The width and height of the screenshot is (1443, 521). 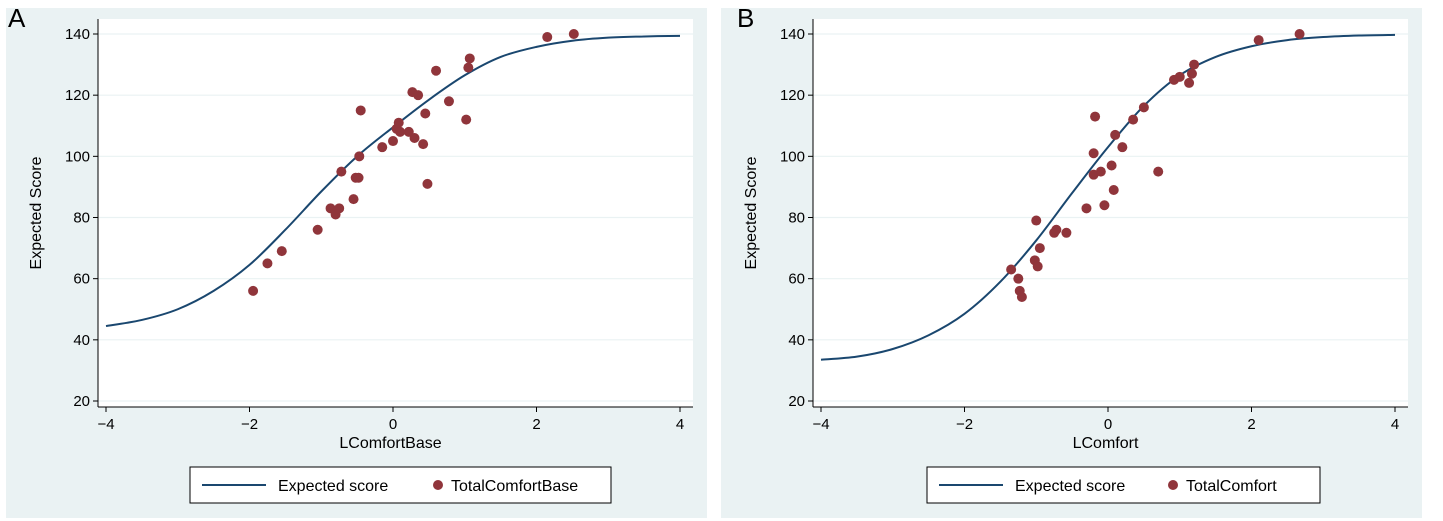 What do you see at coordinates (1231, 486) in the screenshot?
I see `legend-label-points: TotalComfort` at bounding box center [1231, 486].